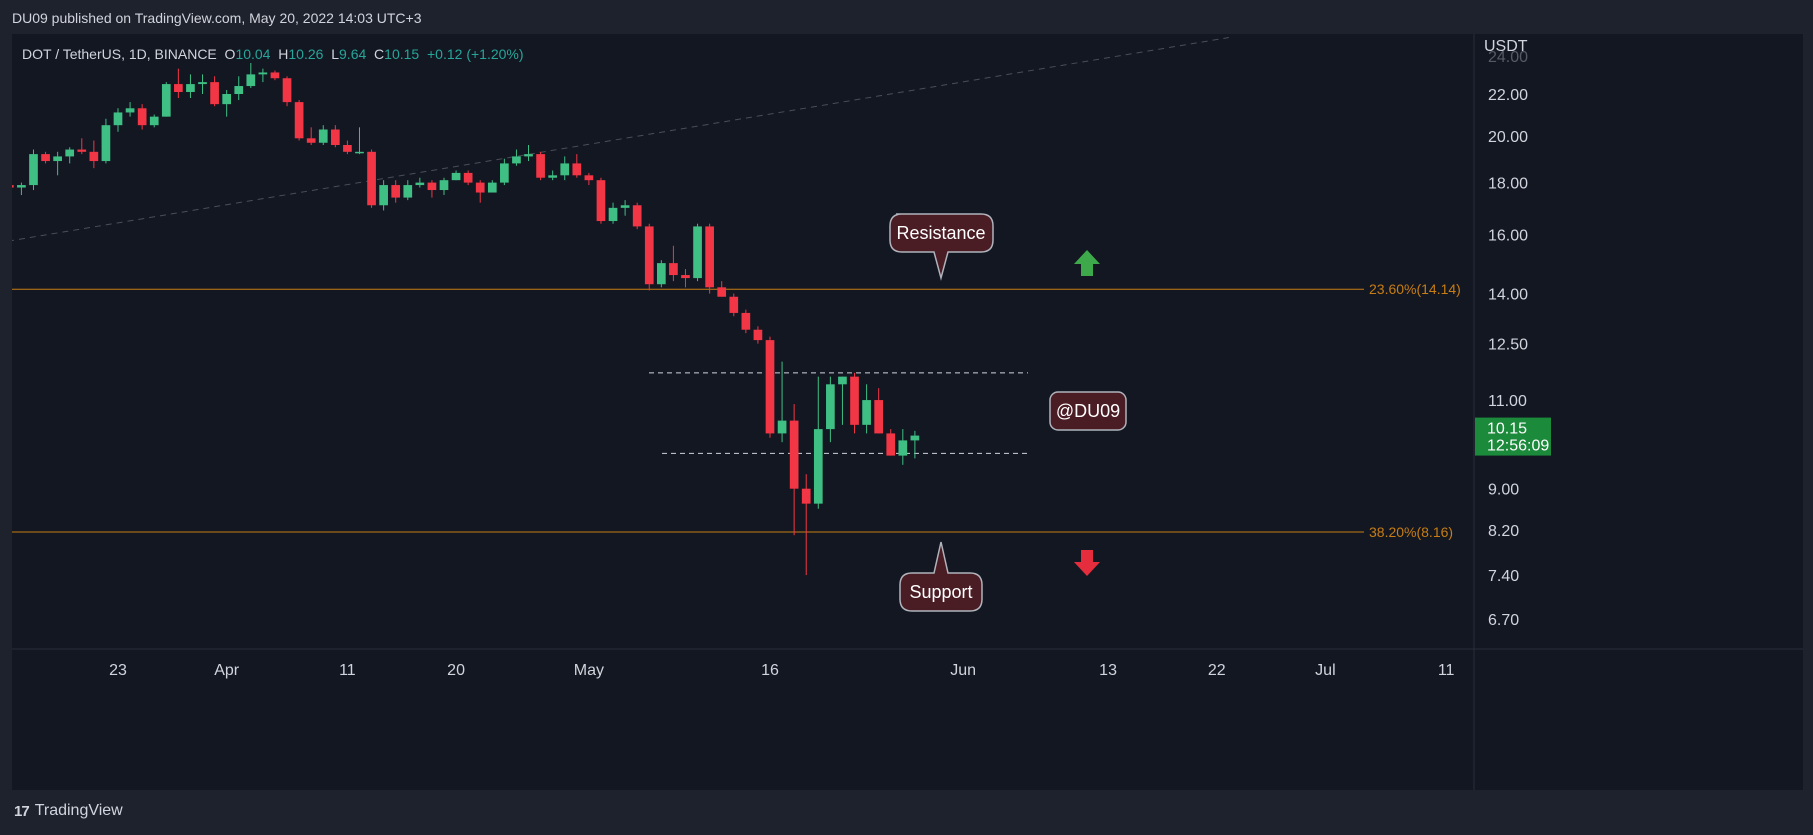  What do you see at coordinates (347, 670) in the screenshot?
I see `time-axis-tick: 11` at bounding box center [347, 670].